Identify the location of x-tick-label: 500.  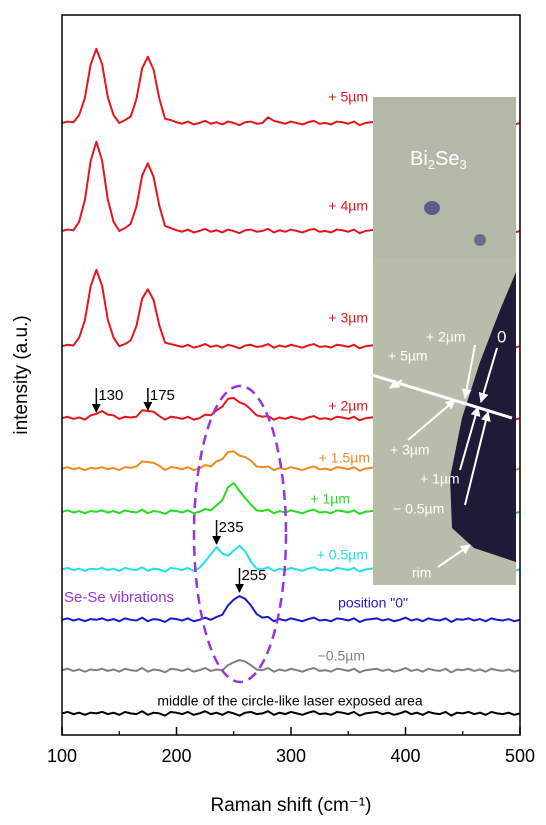
(520, 756).